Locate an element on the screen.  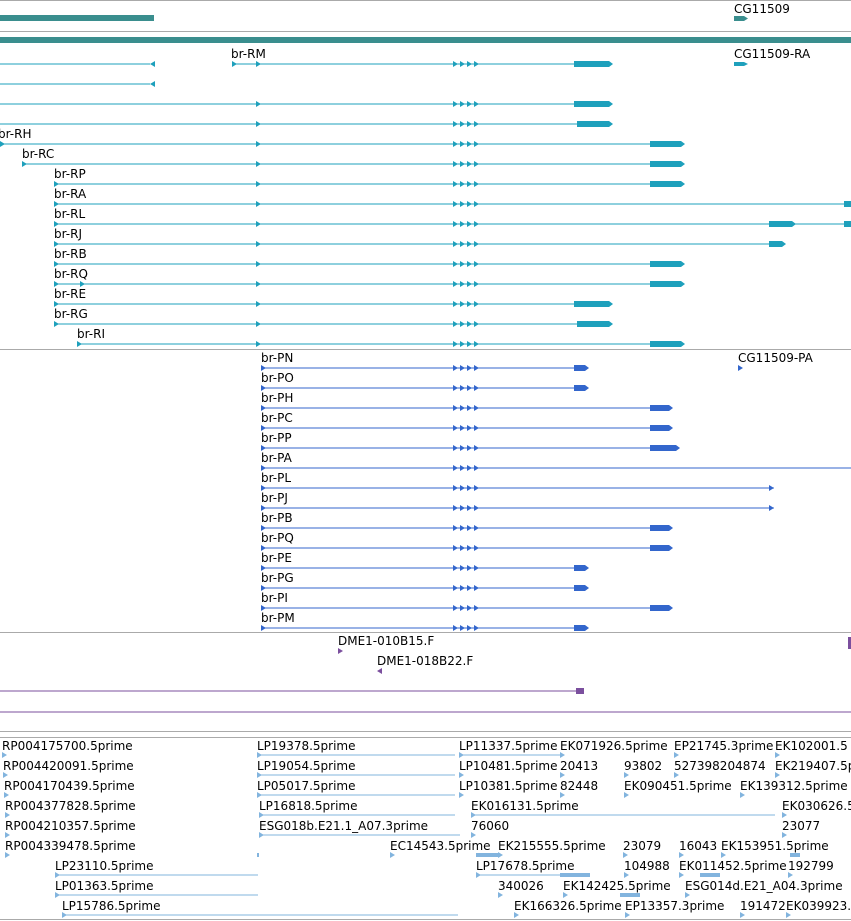
transcript-label-br-ri: br-RI is located at coordinates (91, 334).